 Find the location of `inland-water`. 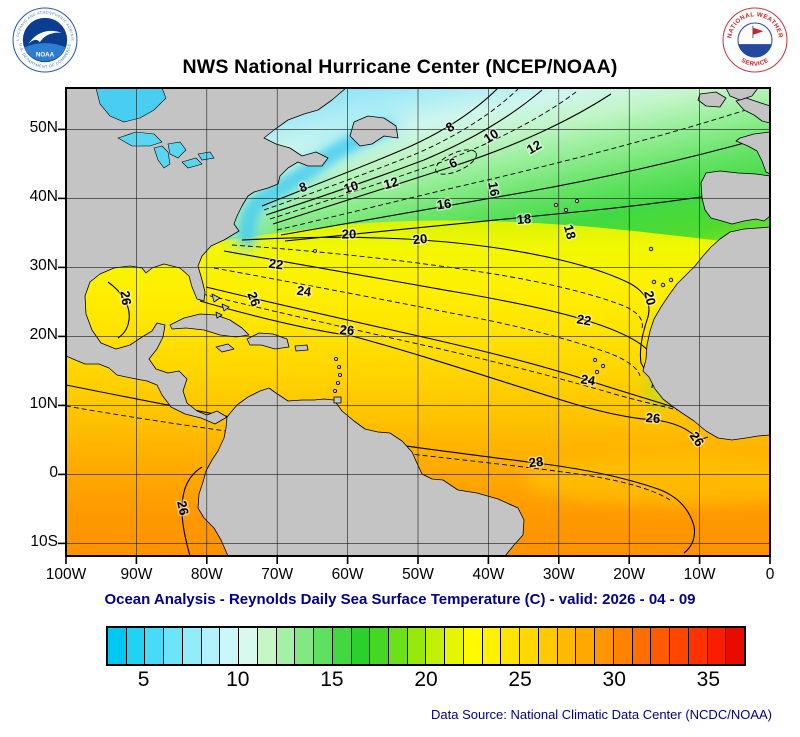

inland-water is located at coordinates (155, 128).